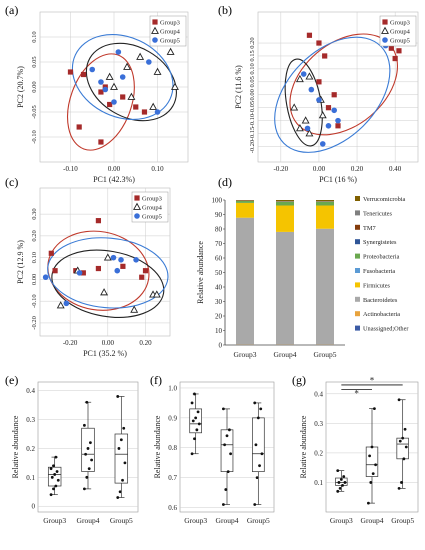 The height and width of the screenshot is (550, 425). What do you see at coordinates (357, 169) in the screenshot?
I see `x-tick-label: 0.20` at bounding box center [357, 169].